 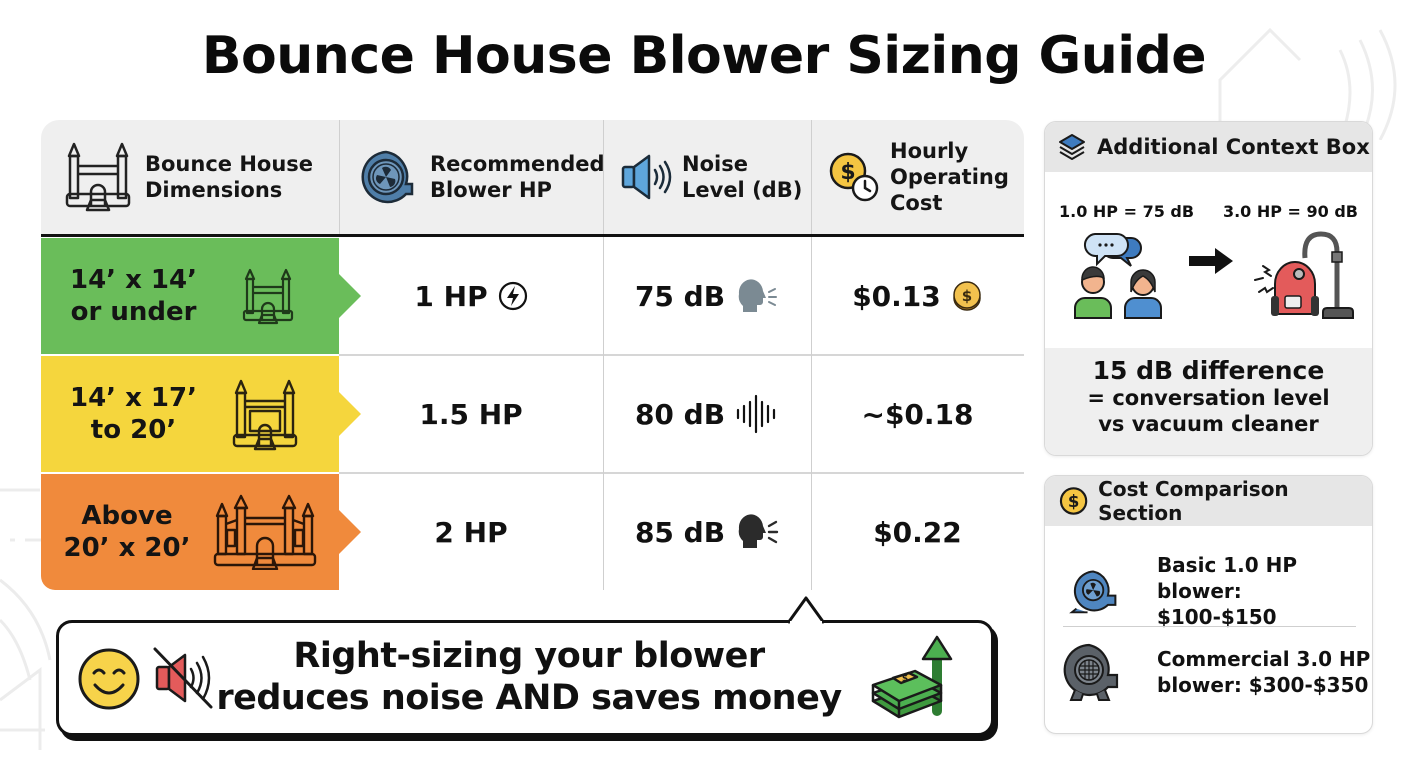 I want to click on hp-value: 1.5 HP, so click(x=471, y=414).